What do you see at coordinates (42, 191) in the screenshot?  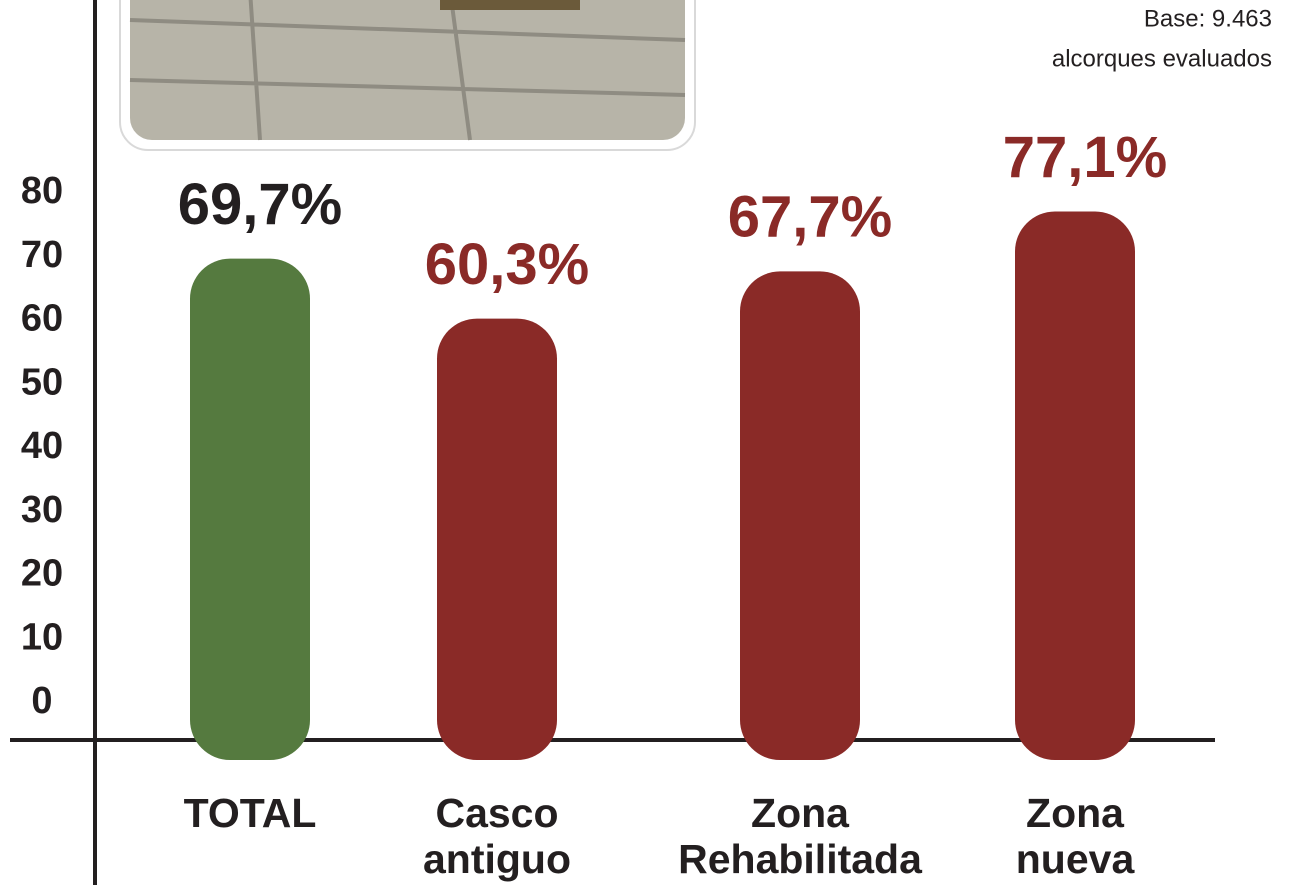 I see `y-tick-label: 80` at bounding box center [42, 191].